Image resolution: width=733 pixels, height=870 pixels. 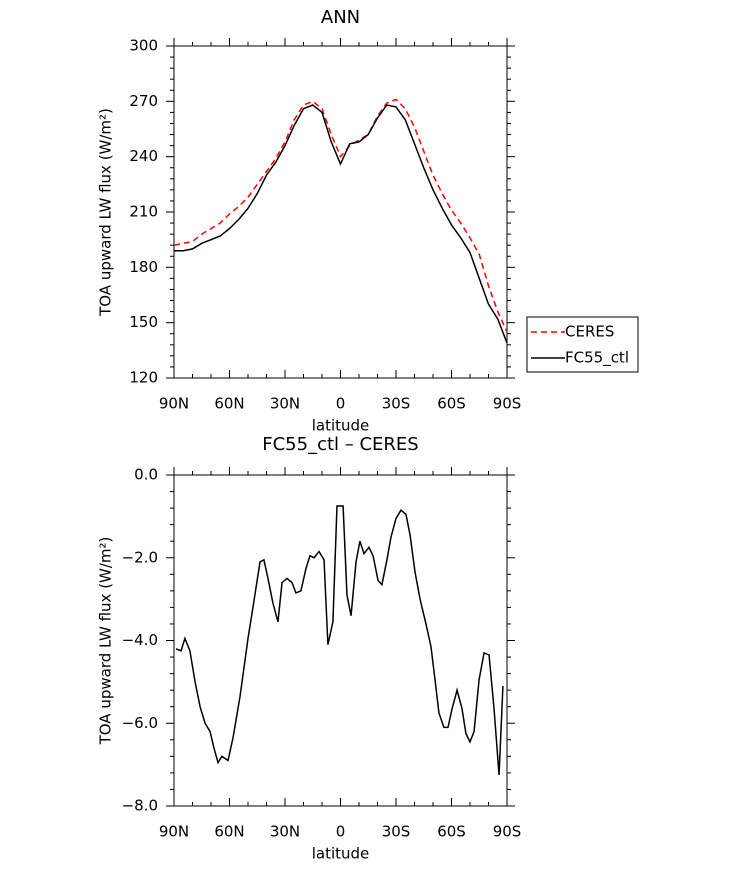 What do you see at coordinates (143, 156) in the screenshot?
I see `y-tick-label: 240` at bounding box center [143, 156].